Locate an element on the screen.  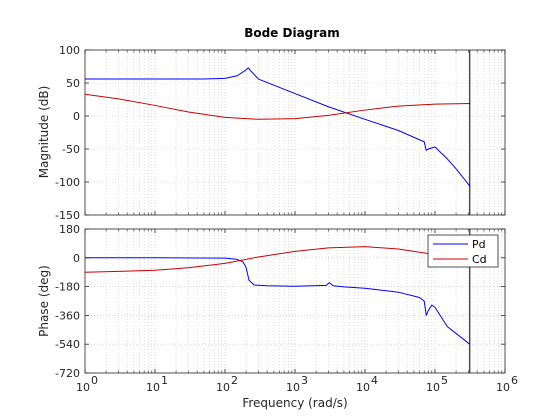
legend: Pd Cd is located at coordinates (463, 251).